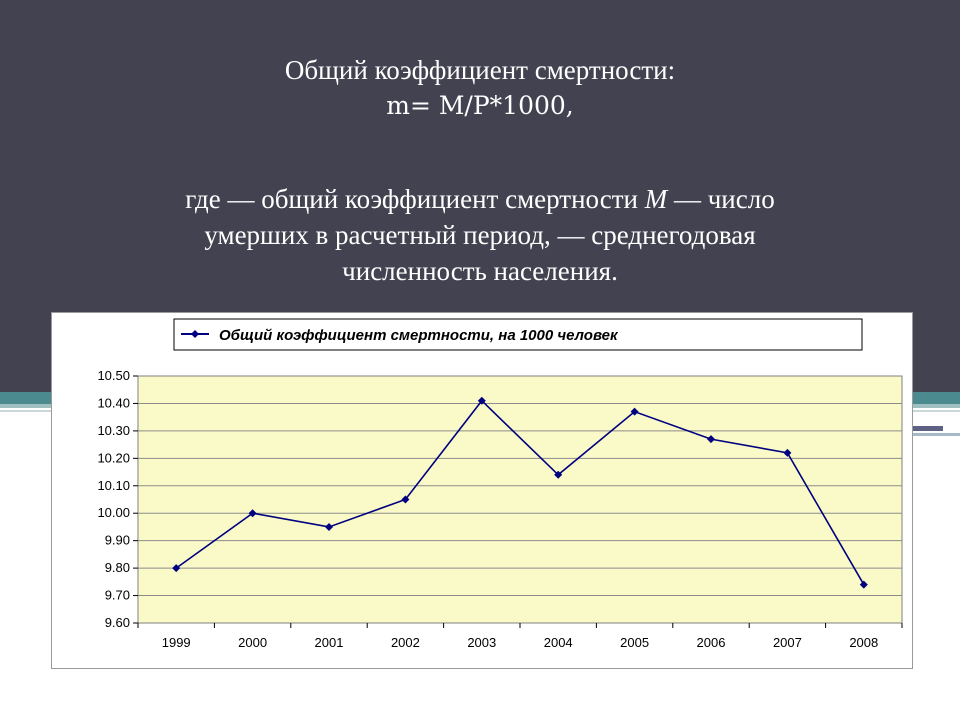 The width and height of the screenshot is (960, 720). Describe the element at coordinates (113, 512) in the screenshot. I see `y-tick-label: 10.00` at that location.